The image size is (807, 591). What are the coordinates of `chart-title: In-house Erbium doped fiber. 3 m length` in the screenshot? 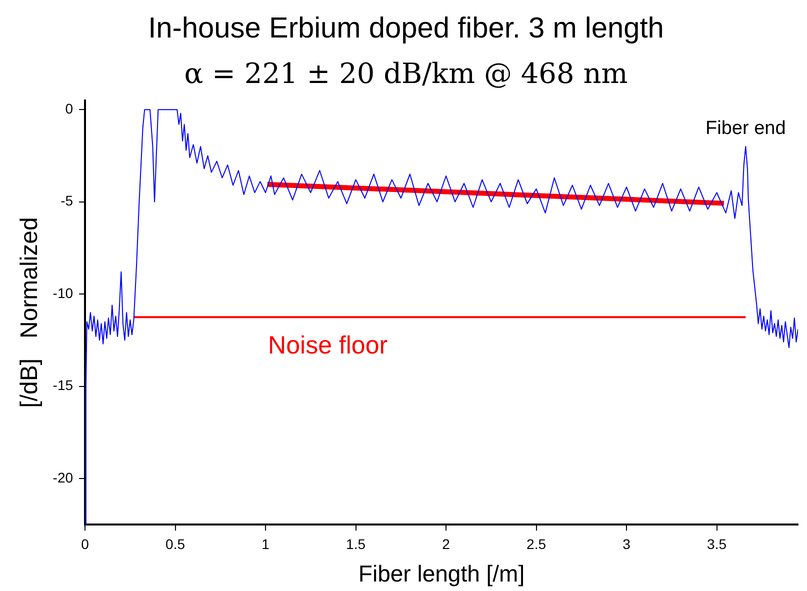 It's located at (406, 28).